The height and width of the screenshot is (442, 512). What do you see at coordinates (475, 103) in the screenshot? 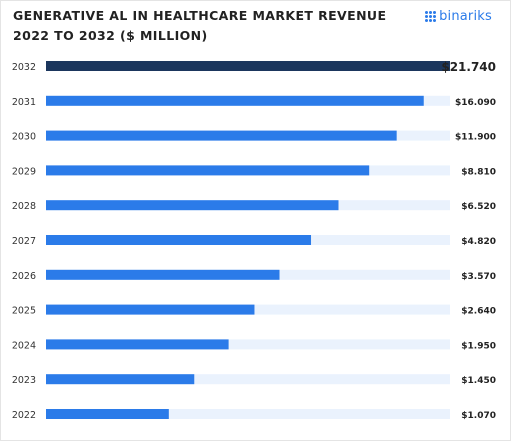
I see `data-label: $16.090` at bounding box center [475, 103].